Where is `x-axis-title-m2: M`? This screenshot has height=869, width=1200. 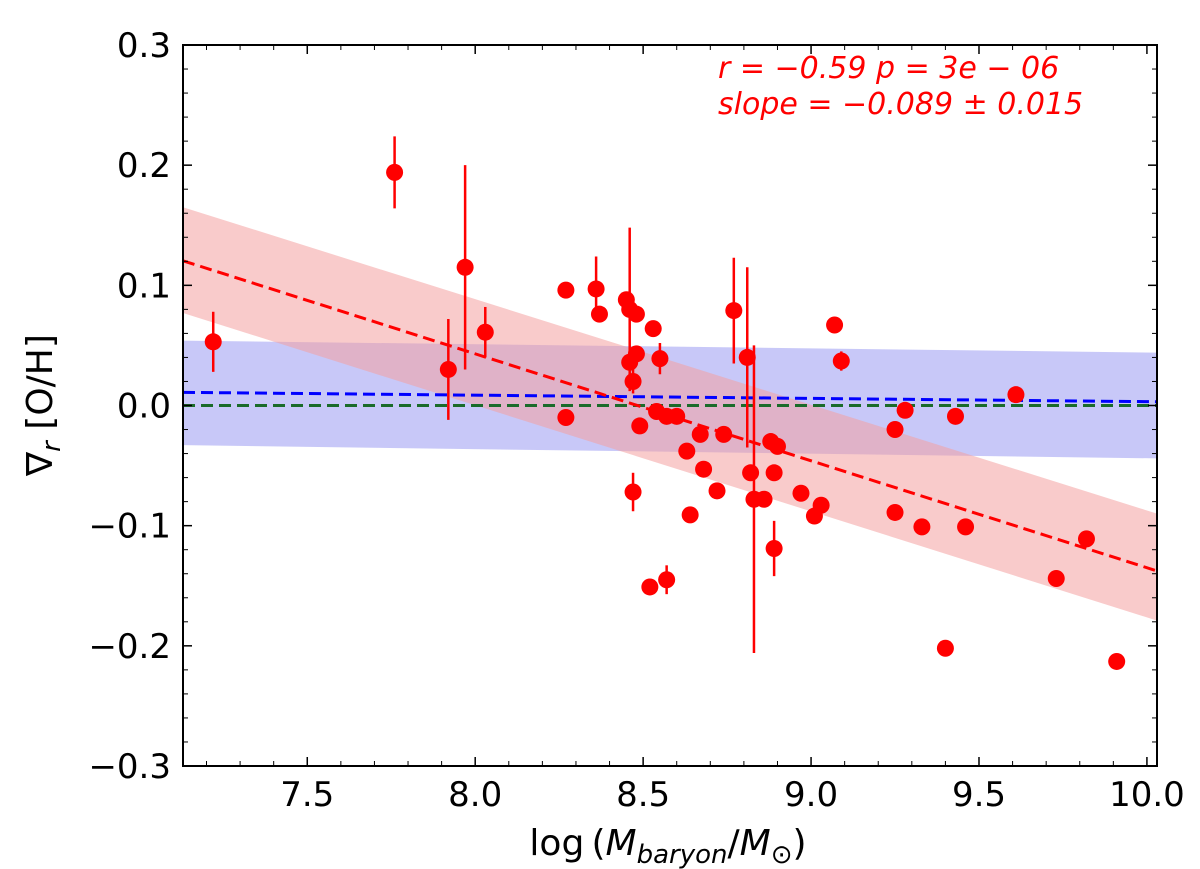
x-axis-title-m2: M is located at coordinates (755, 843).